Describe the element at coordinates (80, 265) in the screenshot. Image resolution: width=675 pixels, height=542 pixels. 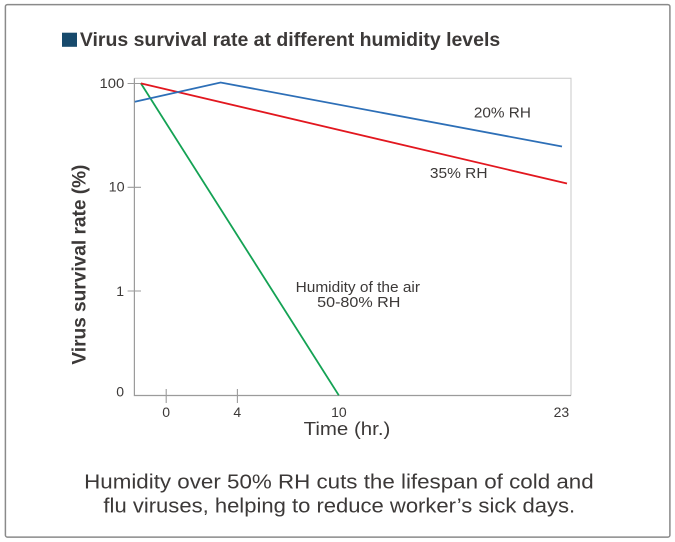
I see `svg-text: Virus survival rate (%)` at that location.